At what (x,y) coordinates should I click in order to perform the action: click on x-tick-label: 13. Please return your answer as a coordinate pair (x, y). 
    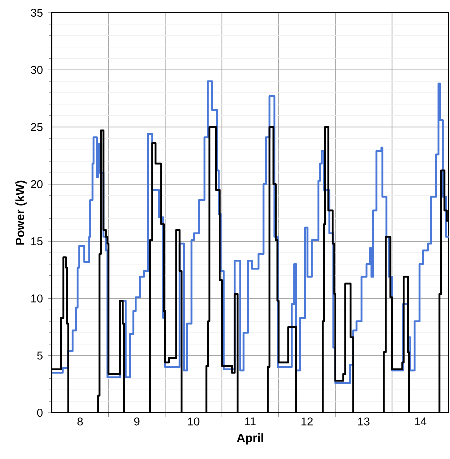
    Looking at the image, I should click on (364, 422).